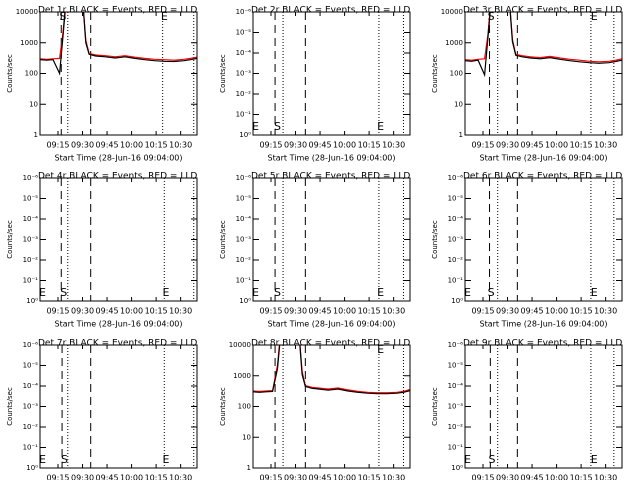 The image size is (640, 480). Describe the element at coordinates (330, 11) in the screenshot. I see `panel-title: Det 2r BLACK = Events, RED = LLD` at that location.